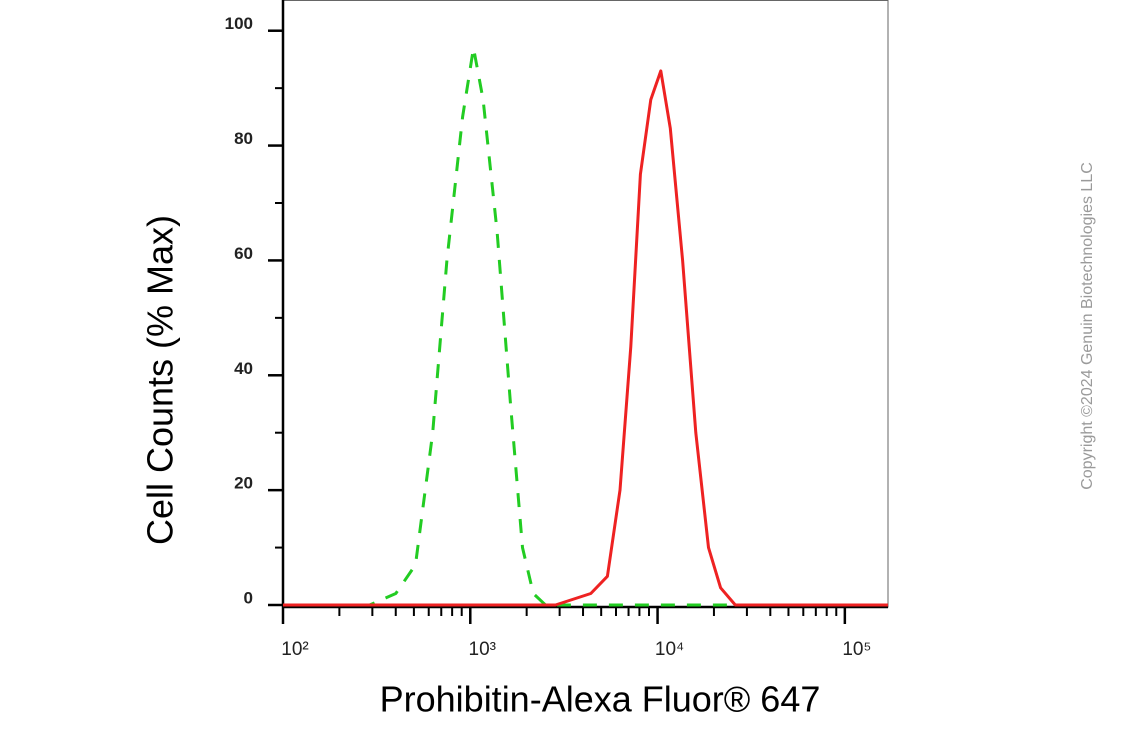 Image resolution: width=1123 pixels, height=730 pixels. What do you see at coordinates (243, 483) in the screenshot?
I see `y-tick-label: 20` at bounding box center [243, 483].